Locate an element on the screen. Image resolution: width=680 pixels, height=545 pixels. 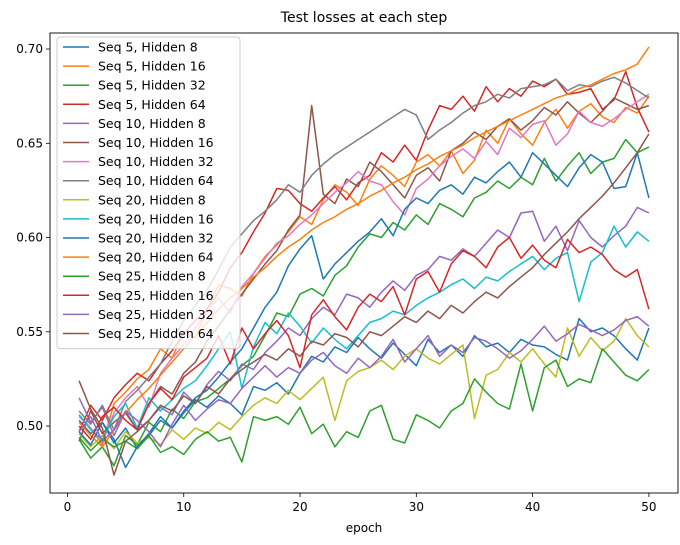
legend-label-12: Seq 20, Hidden 64 is located at coordinates (156, 257).